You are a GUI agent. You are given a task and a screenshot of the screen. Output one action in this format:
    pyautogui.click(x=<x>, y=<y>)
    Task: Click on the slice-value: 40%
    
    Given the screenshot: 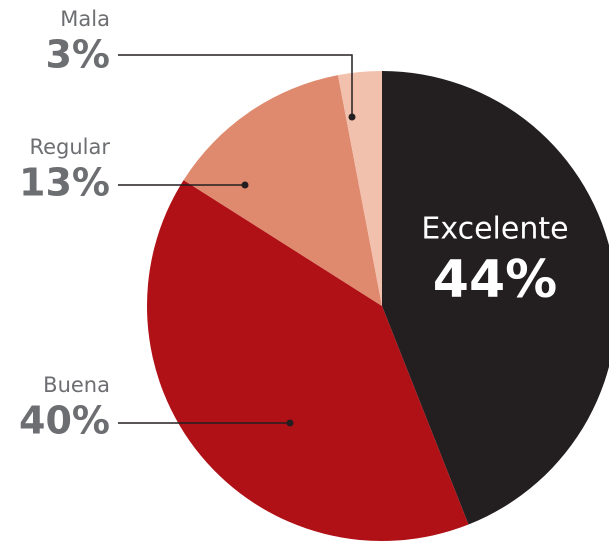 What is the action you would take?
    pyautogui.click(x=64, y=421)
    